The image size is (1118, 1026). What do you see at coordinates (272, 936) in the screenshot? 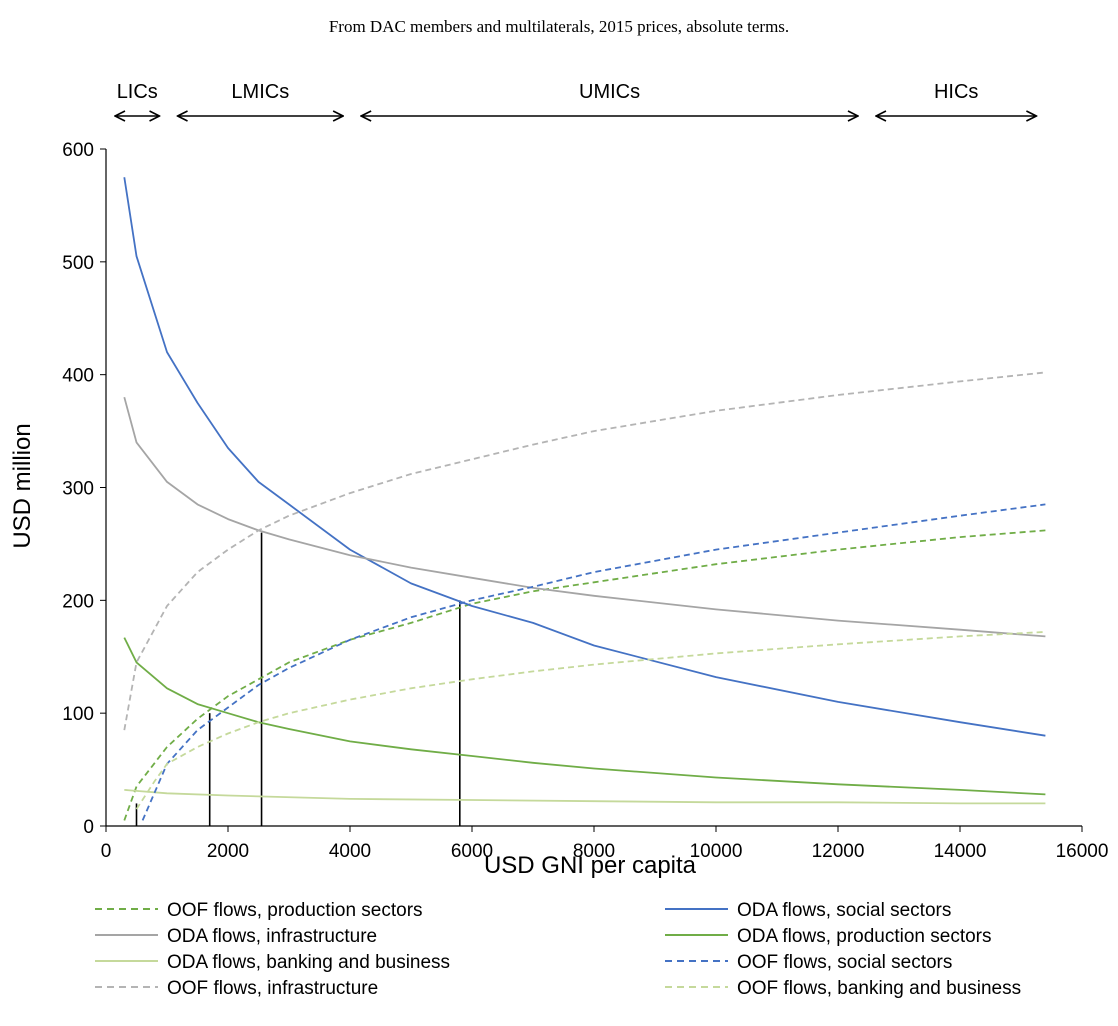
I see `legend-label: ODA flows, infrastructure` at bounding box center [272, 936].